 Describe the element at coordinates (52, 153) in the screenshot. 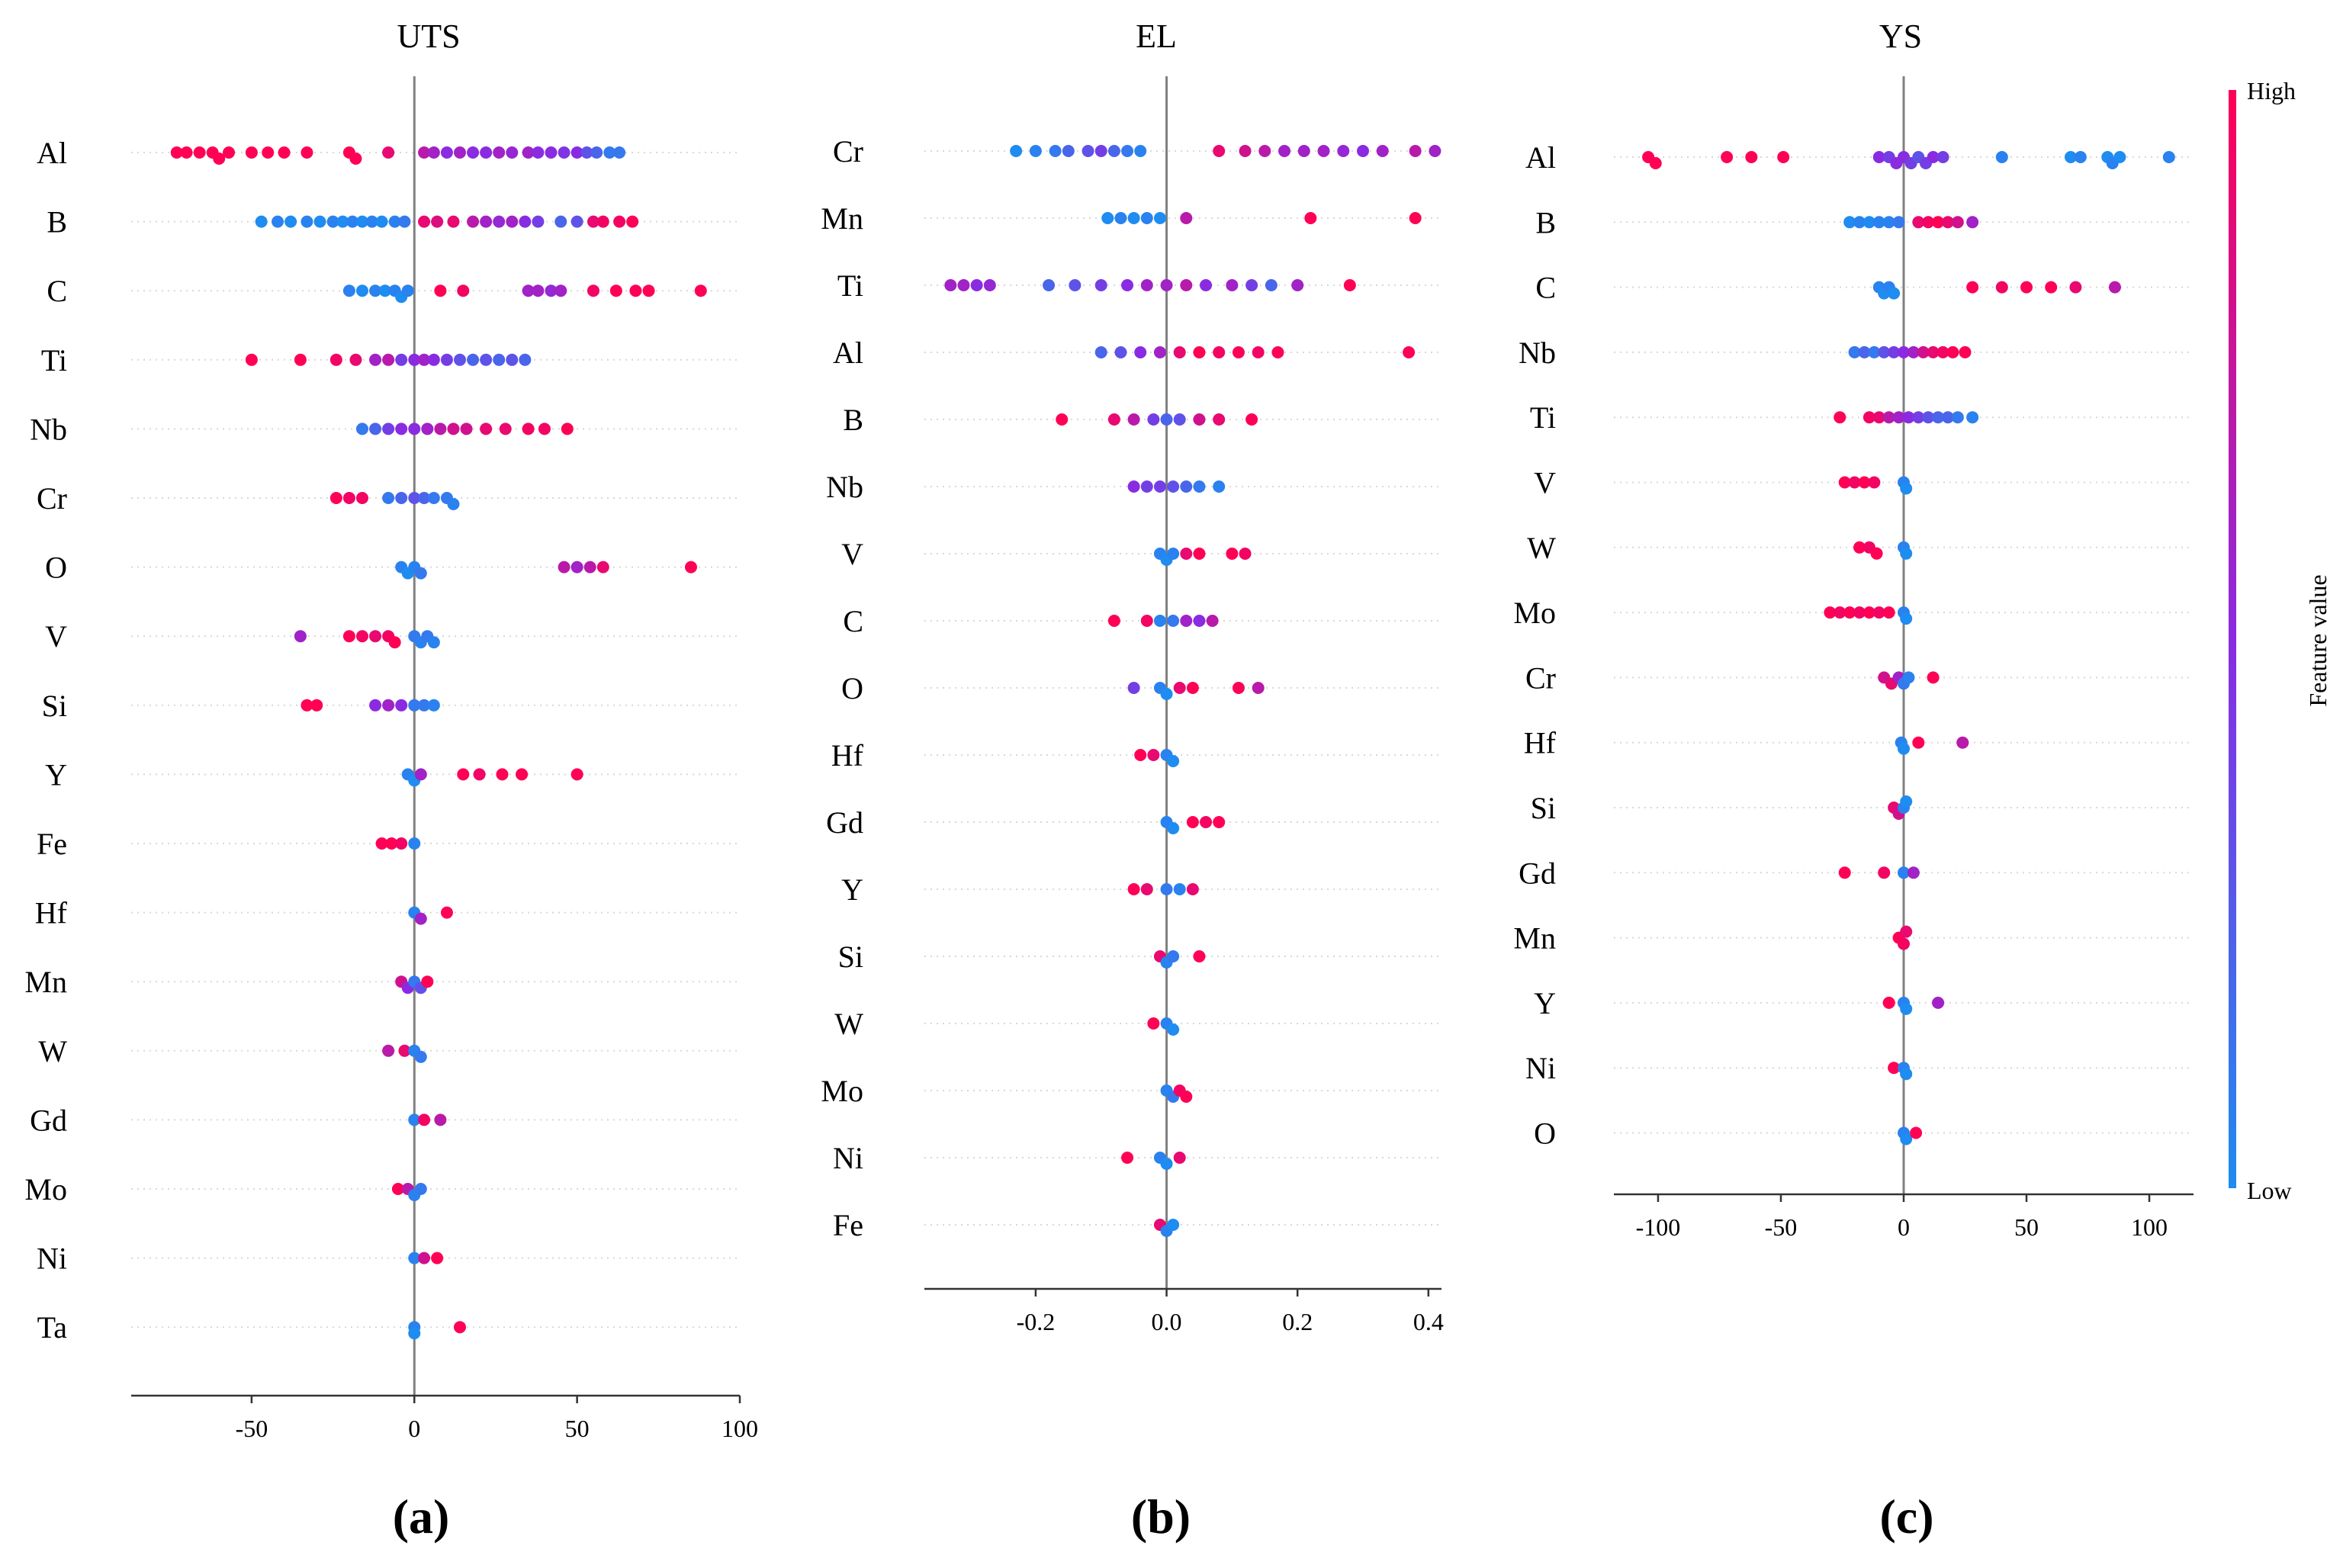

I see `feature-label: Al` at that location.